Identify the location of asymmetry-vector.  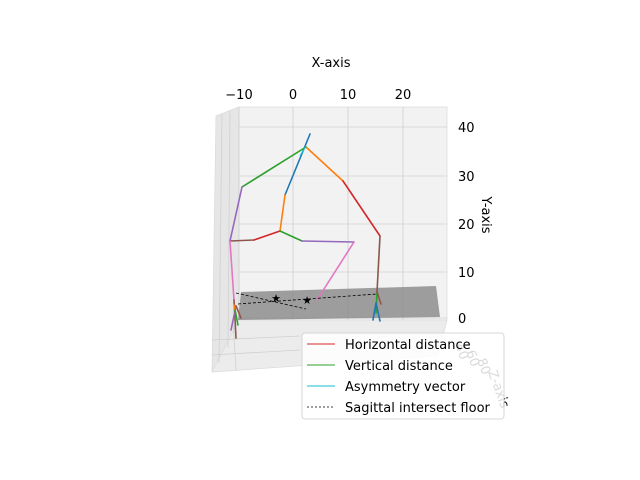
(303, 151).